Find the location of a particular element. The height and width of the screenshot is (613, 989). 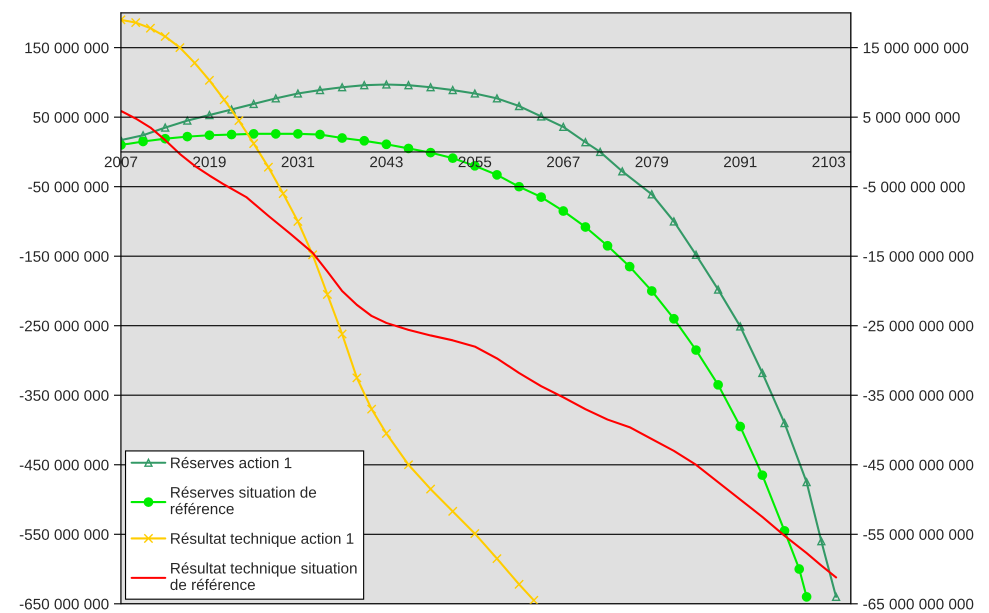

y2-tick-label: -45 000 000 000 is located at coordinates (918, 465).